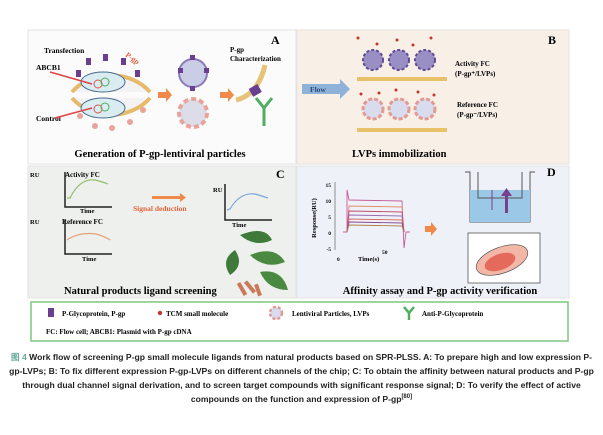 This screenshot has height=435, width=603. What do you see at coordinates (197, 314) in the screenshot?
I see `legend-label: TCM small molecule` at bounding box center [197, 314].